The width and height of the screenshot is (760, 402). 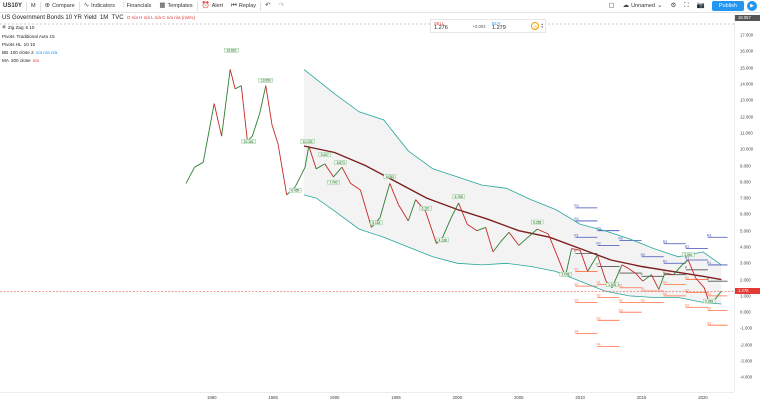 I want to click on legend-indicator: MA 200 close n/a, so click(x=152, y=60).